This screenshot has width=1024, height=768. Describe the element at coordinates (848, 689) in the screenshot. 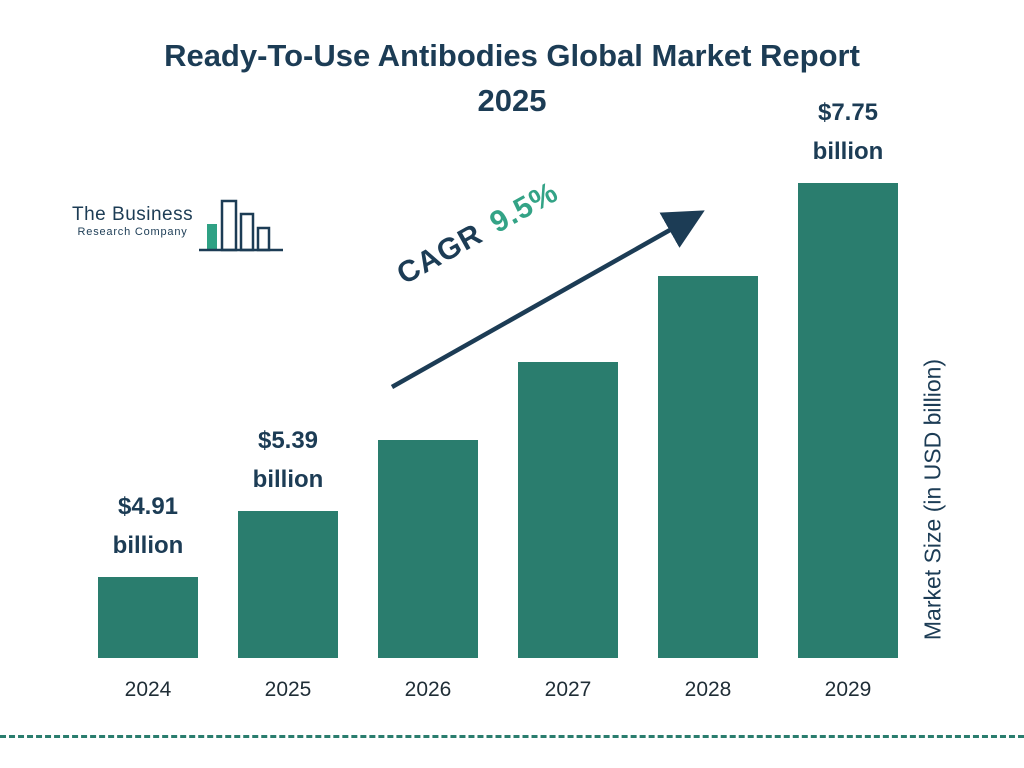

I see `x-tick-2029: 2029` at that location.